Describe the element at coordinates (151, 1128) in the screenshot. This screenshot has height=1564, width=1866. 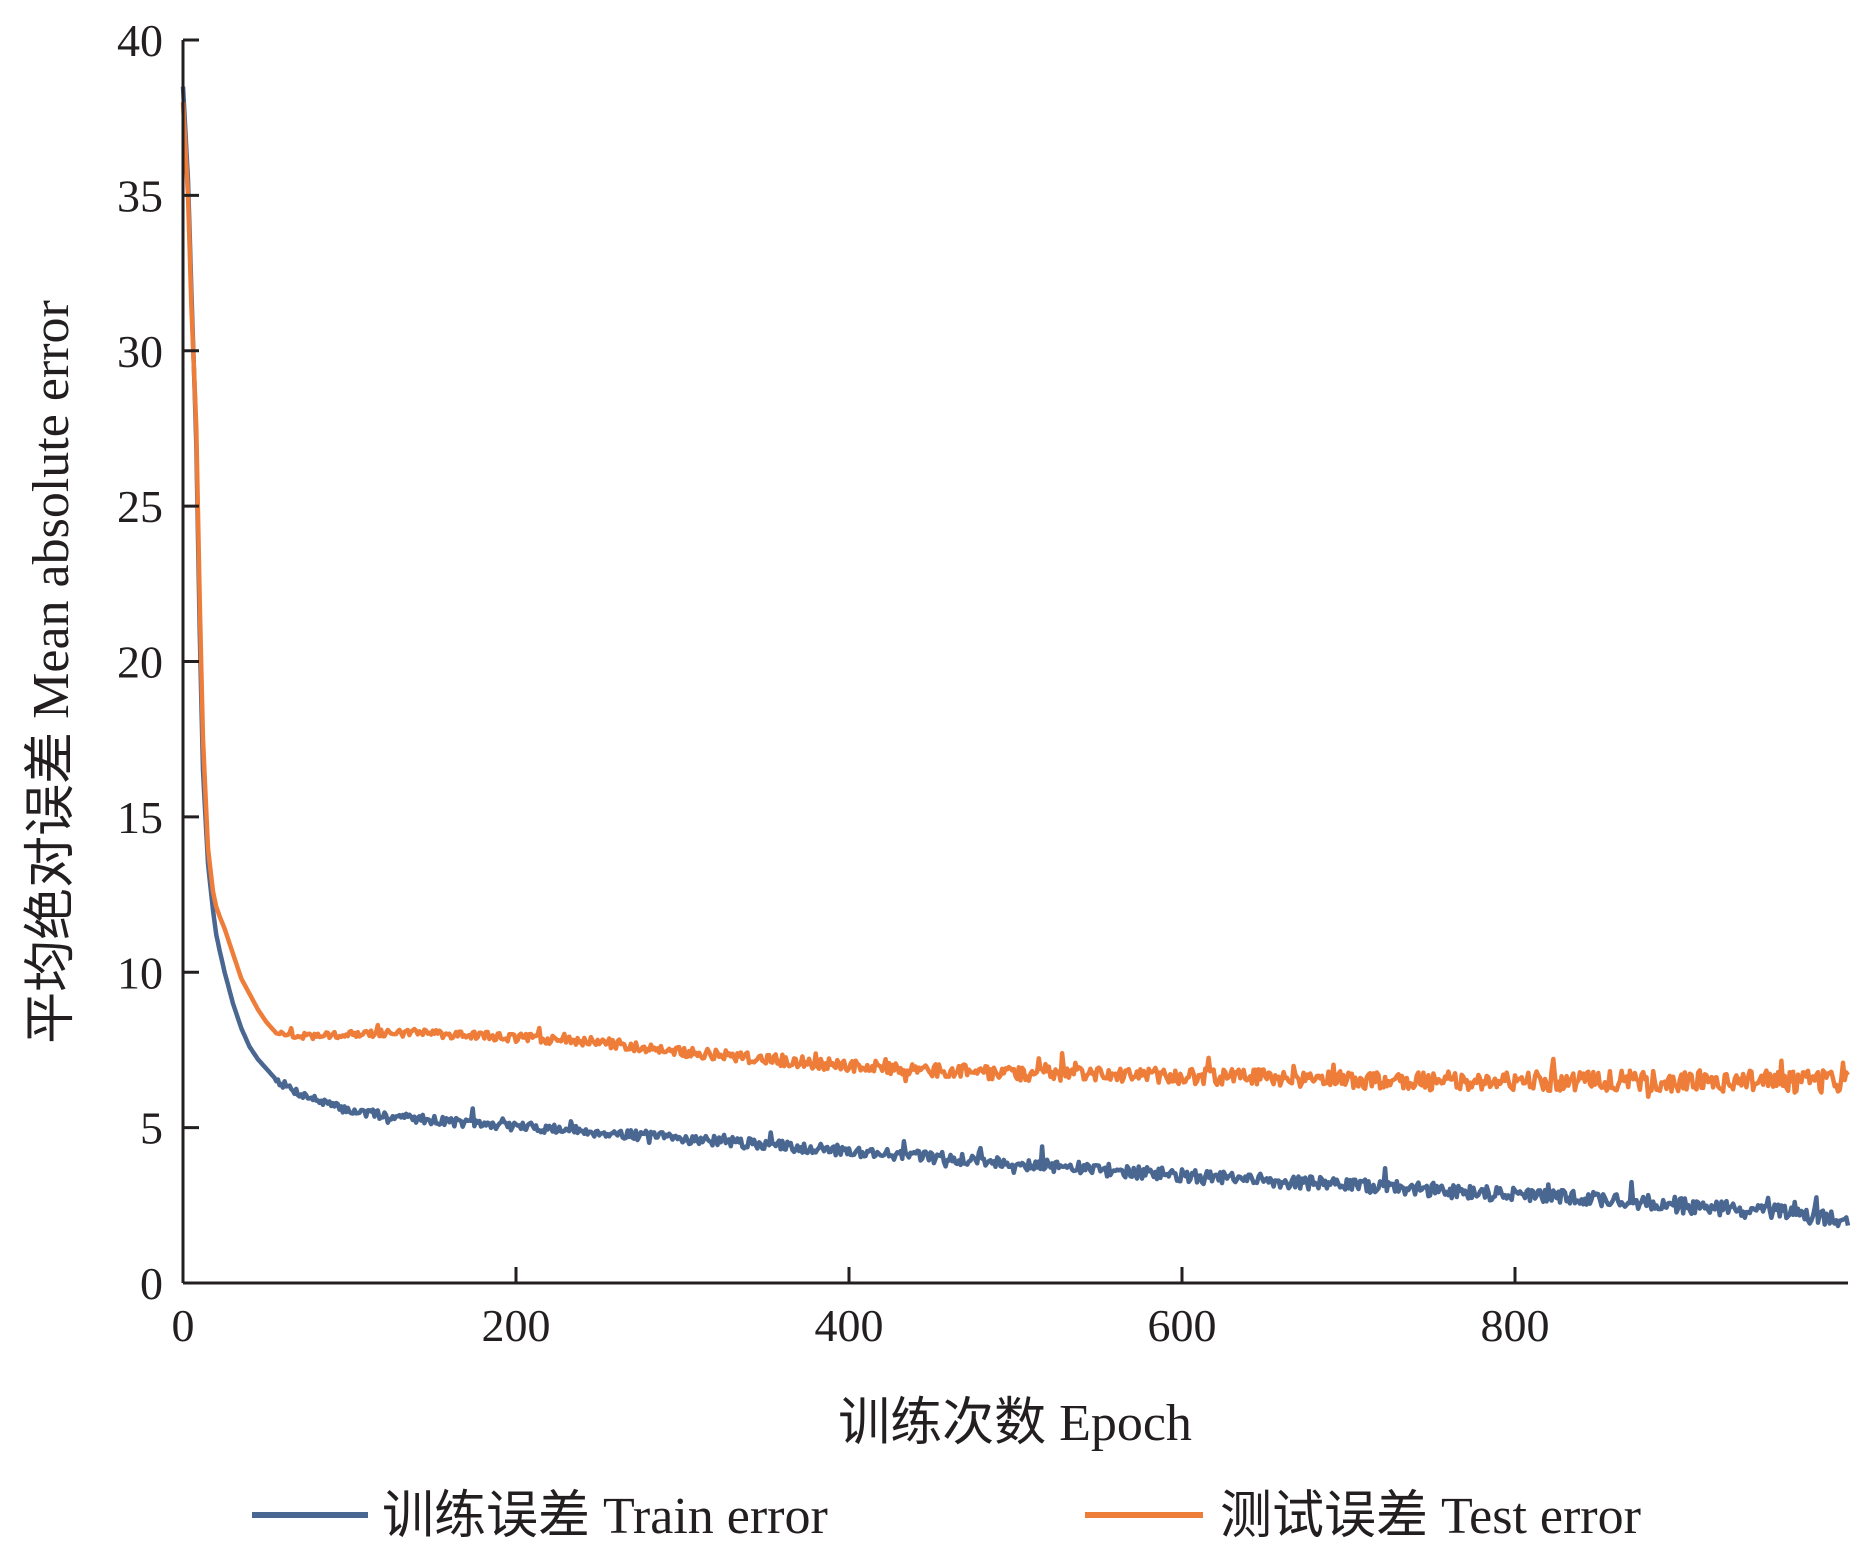
I see `y-tick-label: 5` at that location.